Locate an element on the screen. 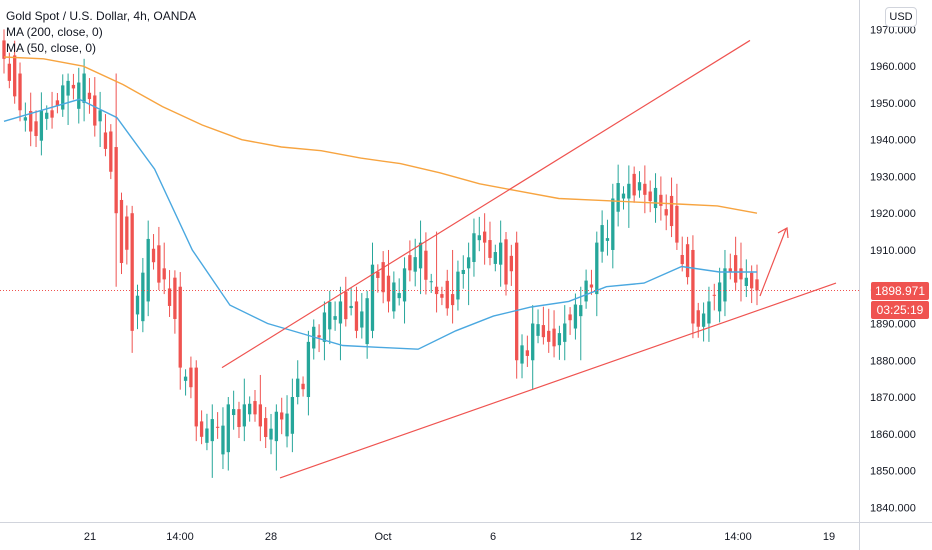  y-tick-label: 1890.000 is located at coordinates (893, 324).